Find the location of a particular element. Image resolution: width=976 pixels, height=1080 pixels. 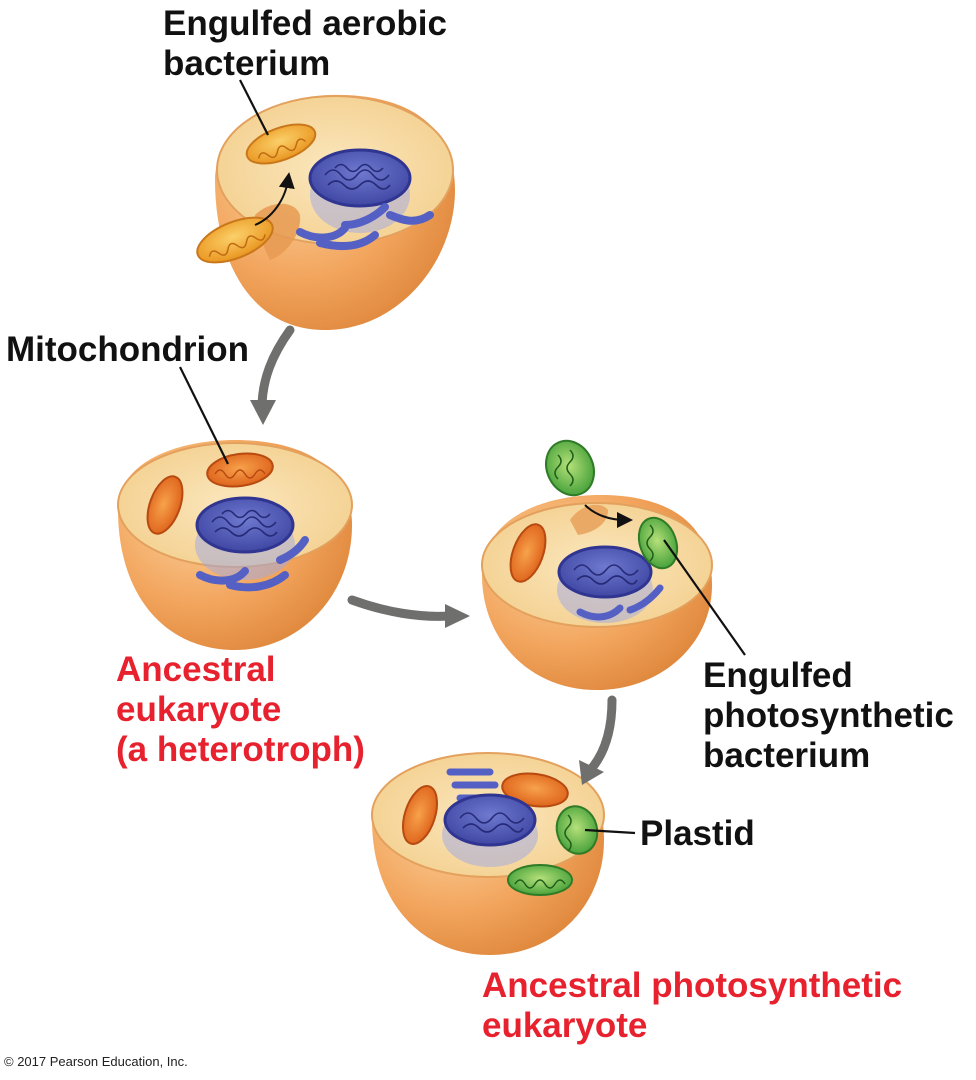

cell-host-engulfing-aerobe is located at coordinates (325, 212).